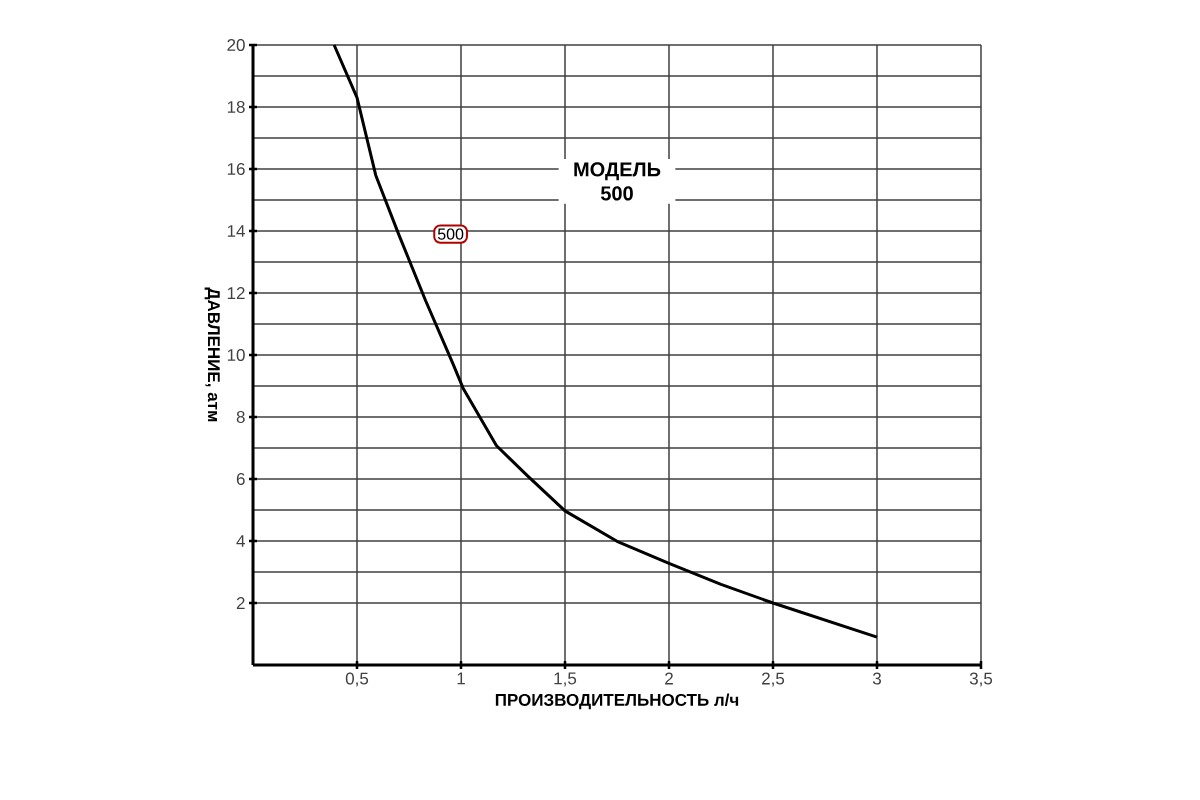 This screenshot has width=1200, height=800. What do you see at coordinates (240, 541) in the screenshot?
I see `y-tick-label: 4` at bounding box center [240, 541].